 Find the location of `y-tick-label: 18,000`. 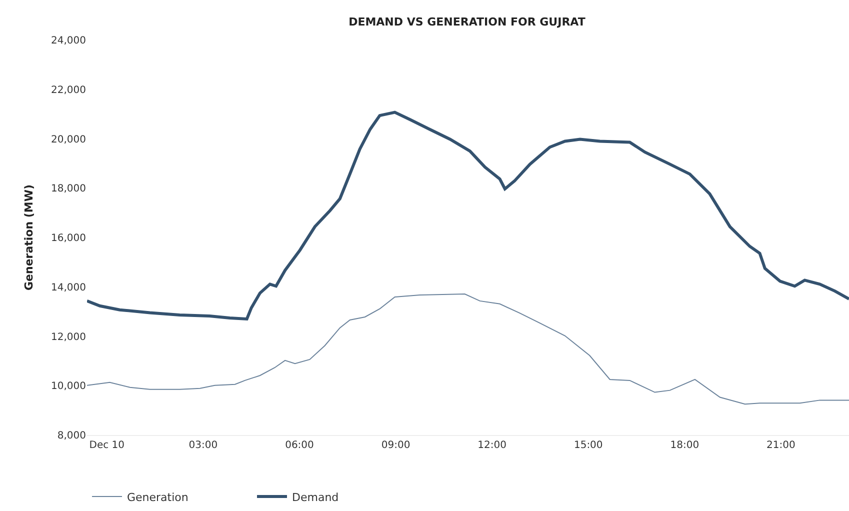

y-tick-label: 18,000 is located at coordinates (68, 189).